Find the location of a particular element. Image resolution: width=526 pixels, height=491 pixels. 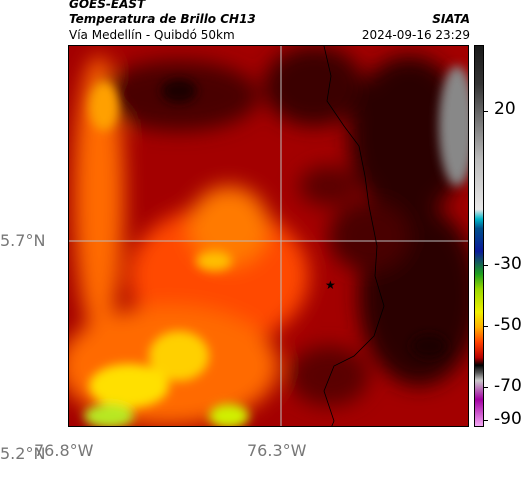

lat-label-5-2: 5.2°N is located at coordinates (23, 453).